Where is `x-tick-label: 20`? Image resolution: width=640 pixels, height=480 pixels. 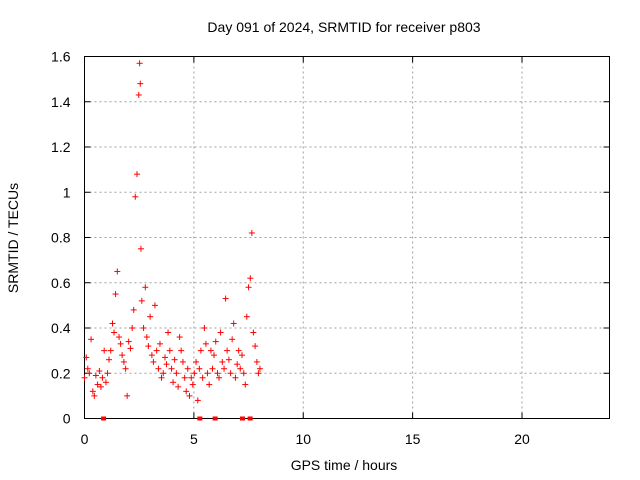
x-tick-label: 20 is located at coordinates (522, 439).